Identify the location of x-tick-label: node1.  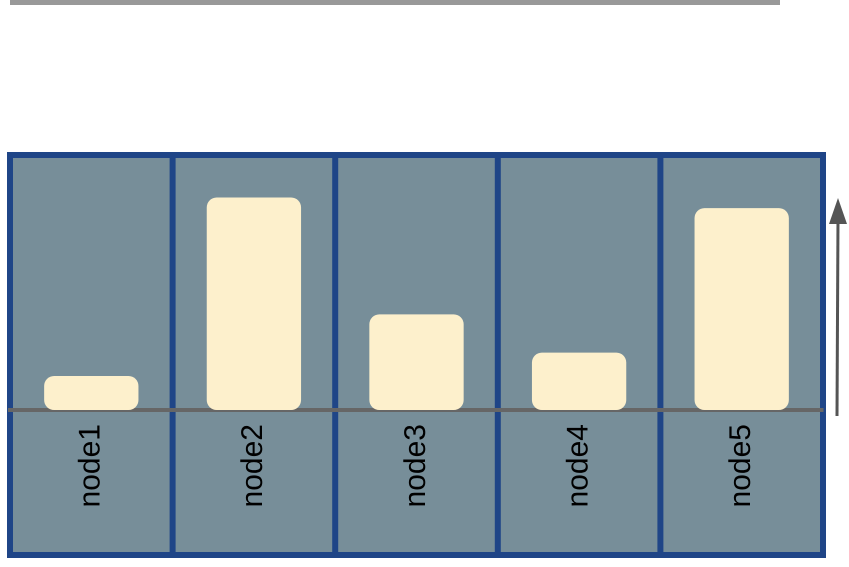
(90, 466).